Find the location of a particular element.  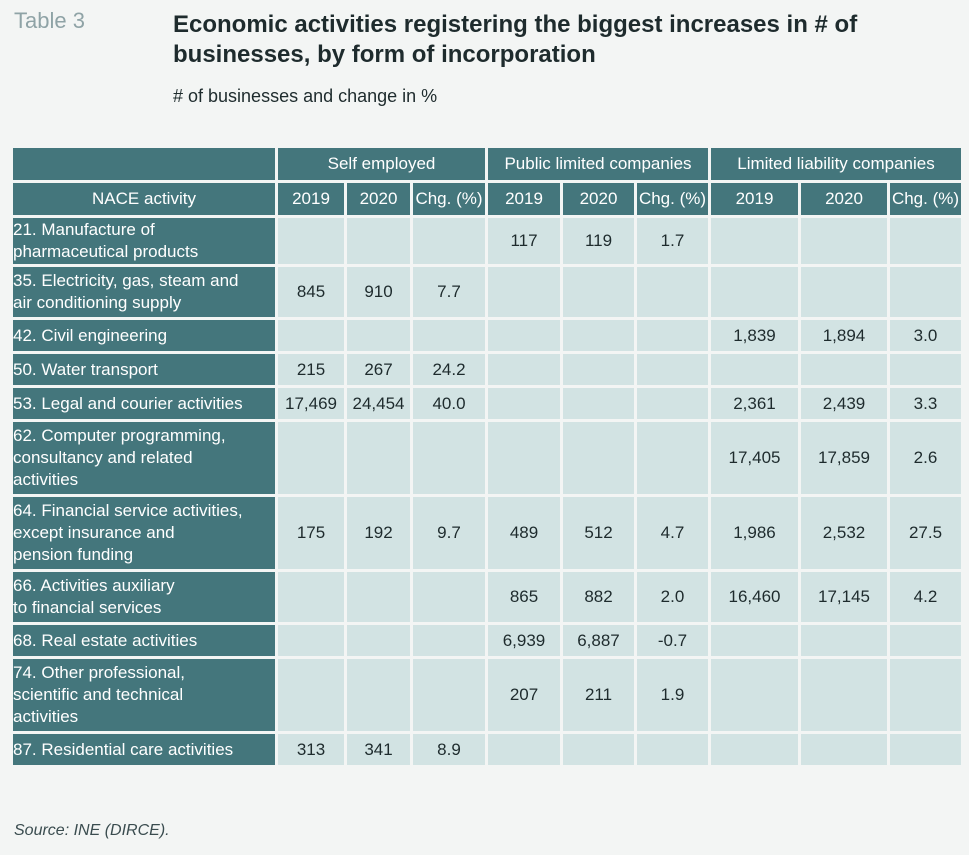

value-cell: 2,361 is located at coordinates (754, 403).